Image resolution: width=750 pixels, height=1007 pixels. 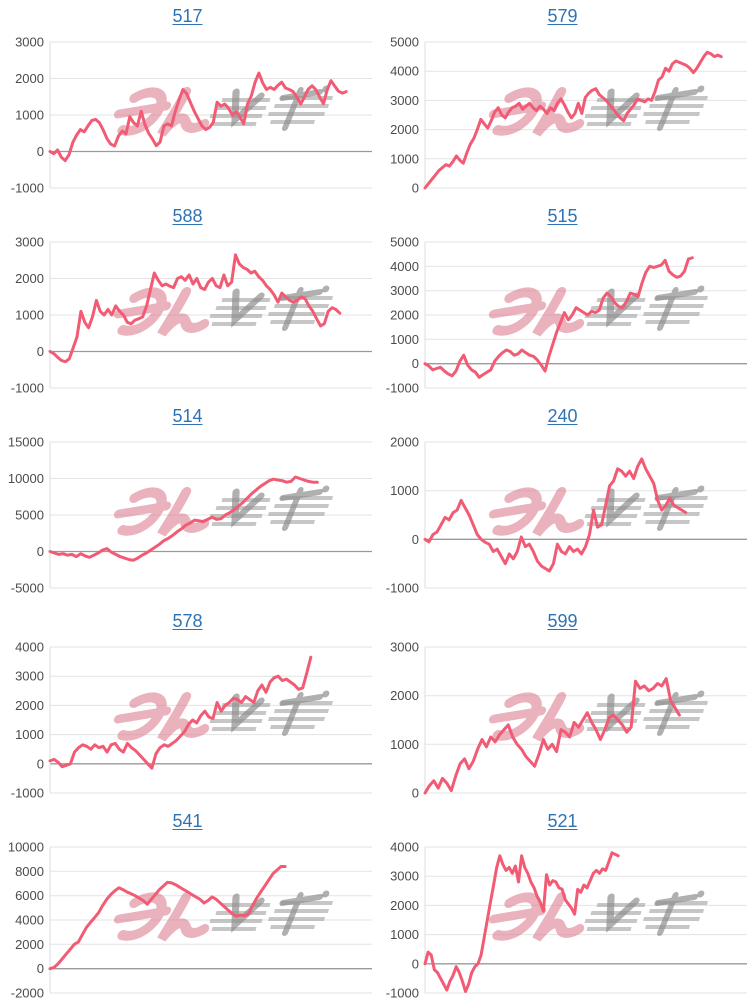 I want to click on chart-title-link-599: 599, so click(x=562, y=621).